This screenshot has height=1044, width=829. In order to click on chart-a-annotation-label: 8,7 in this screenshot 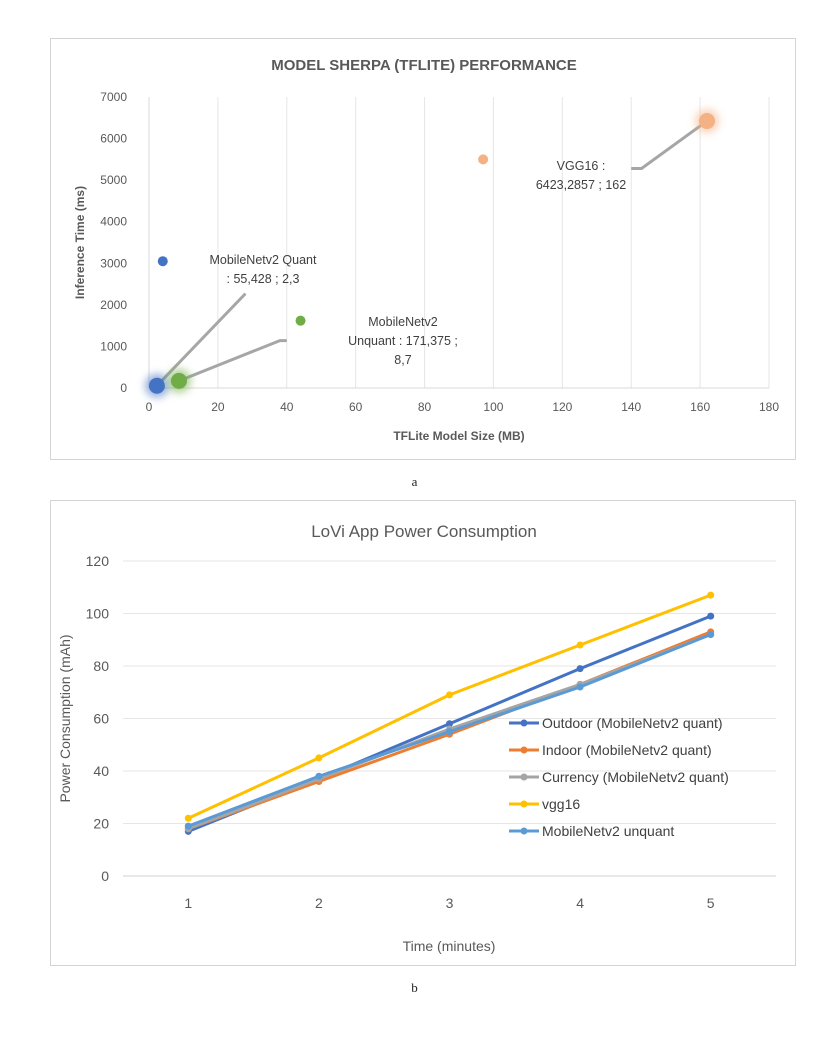, I will do `click(402, 360)`.